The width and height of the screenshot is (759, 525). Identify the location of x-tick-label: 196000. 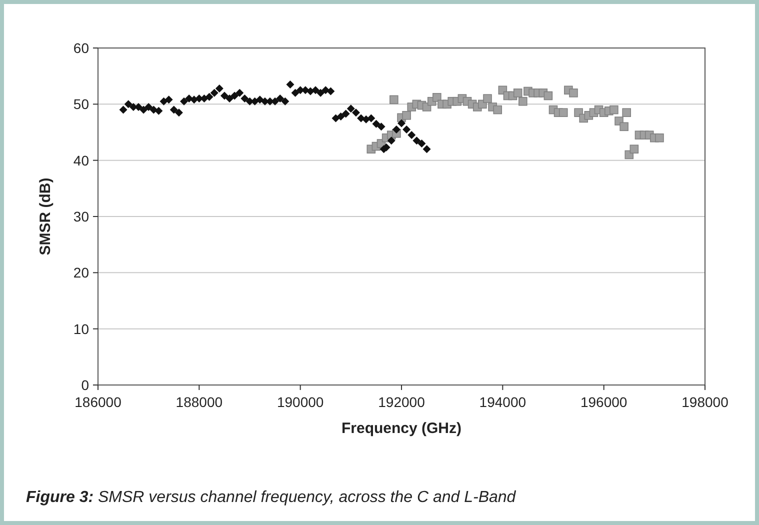
(604, 402).